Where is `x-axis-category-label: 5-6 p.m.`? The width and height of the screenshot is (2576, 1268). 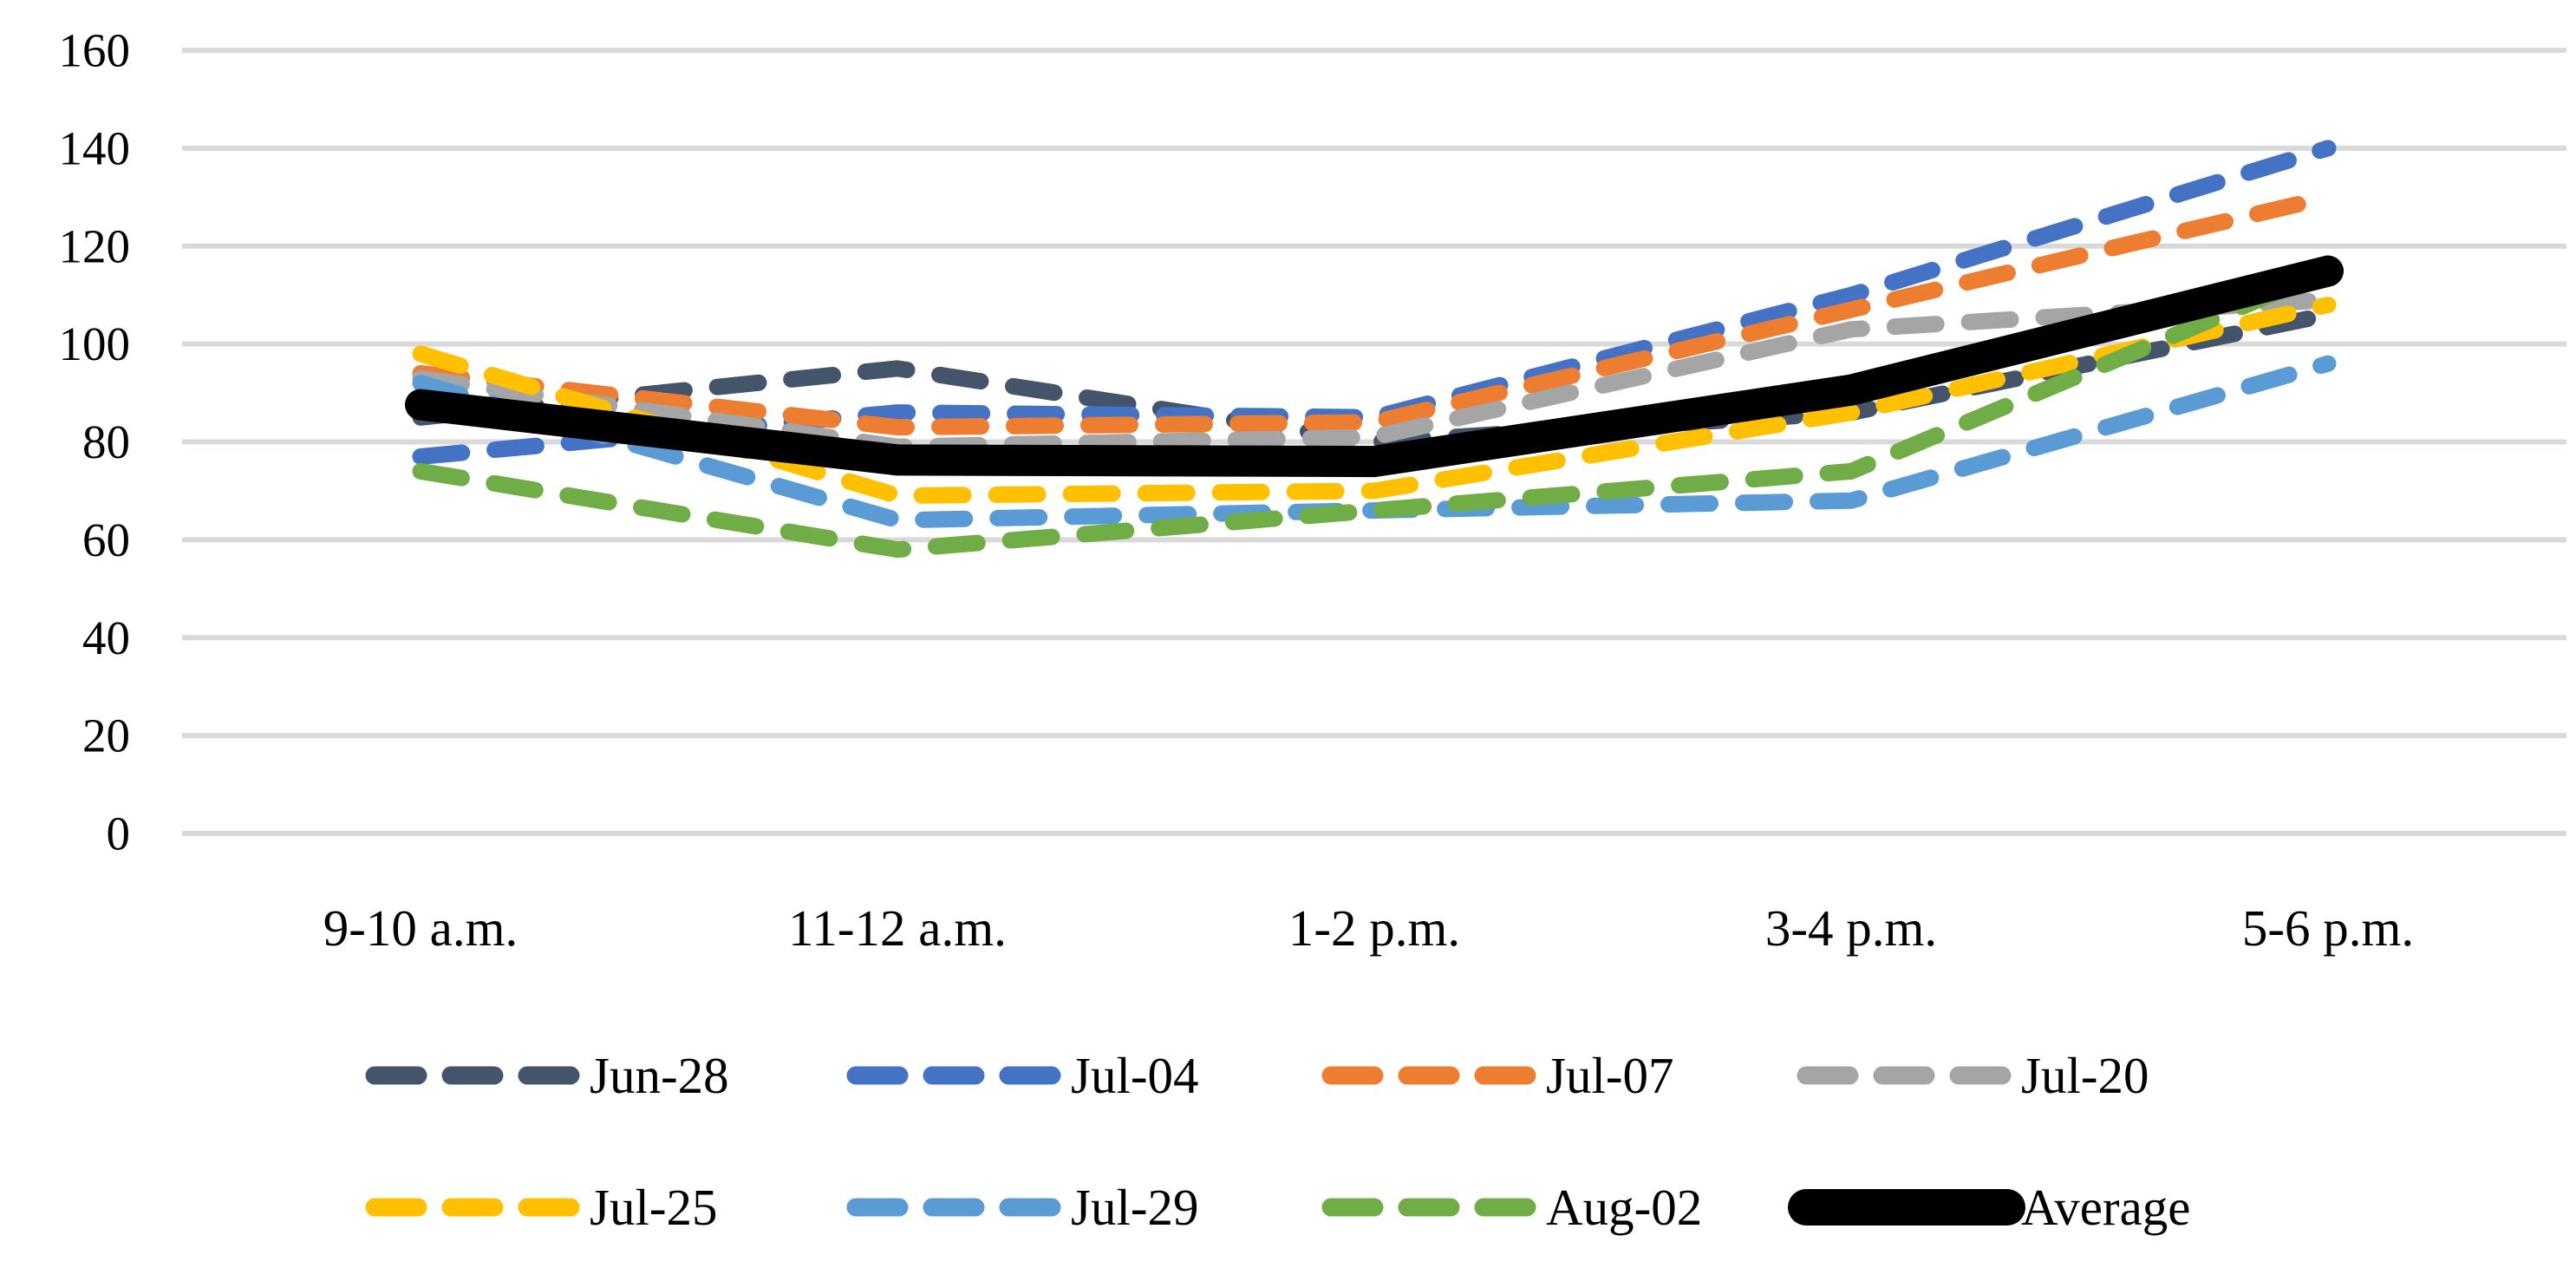 x-axis-category-label: 5-6 p.m. is located at coordinates (2328, 928).